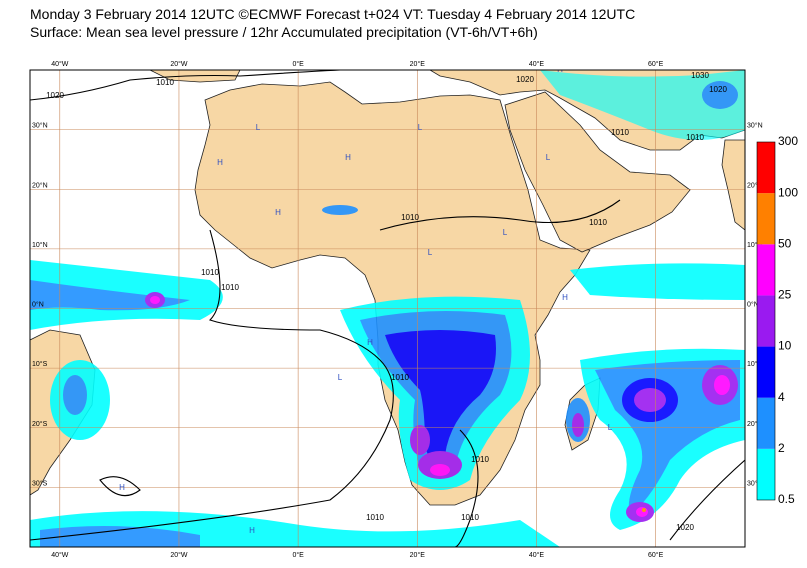 This screenshot has height=568, width=807. Describe the element at coordinates (788, 141) in the screenshot. I see `colorbar-label: 300` at that location.